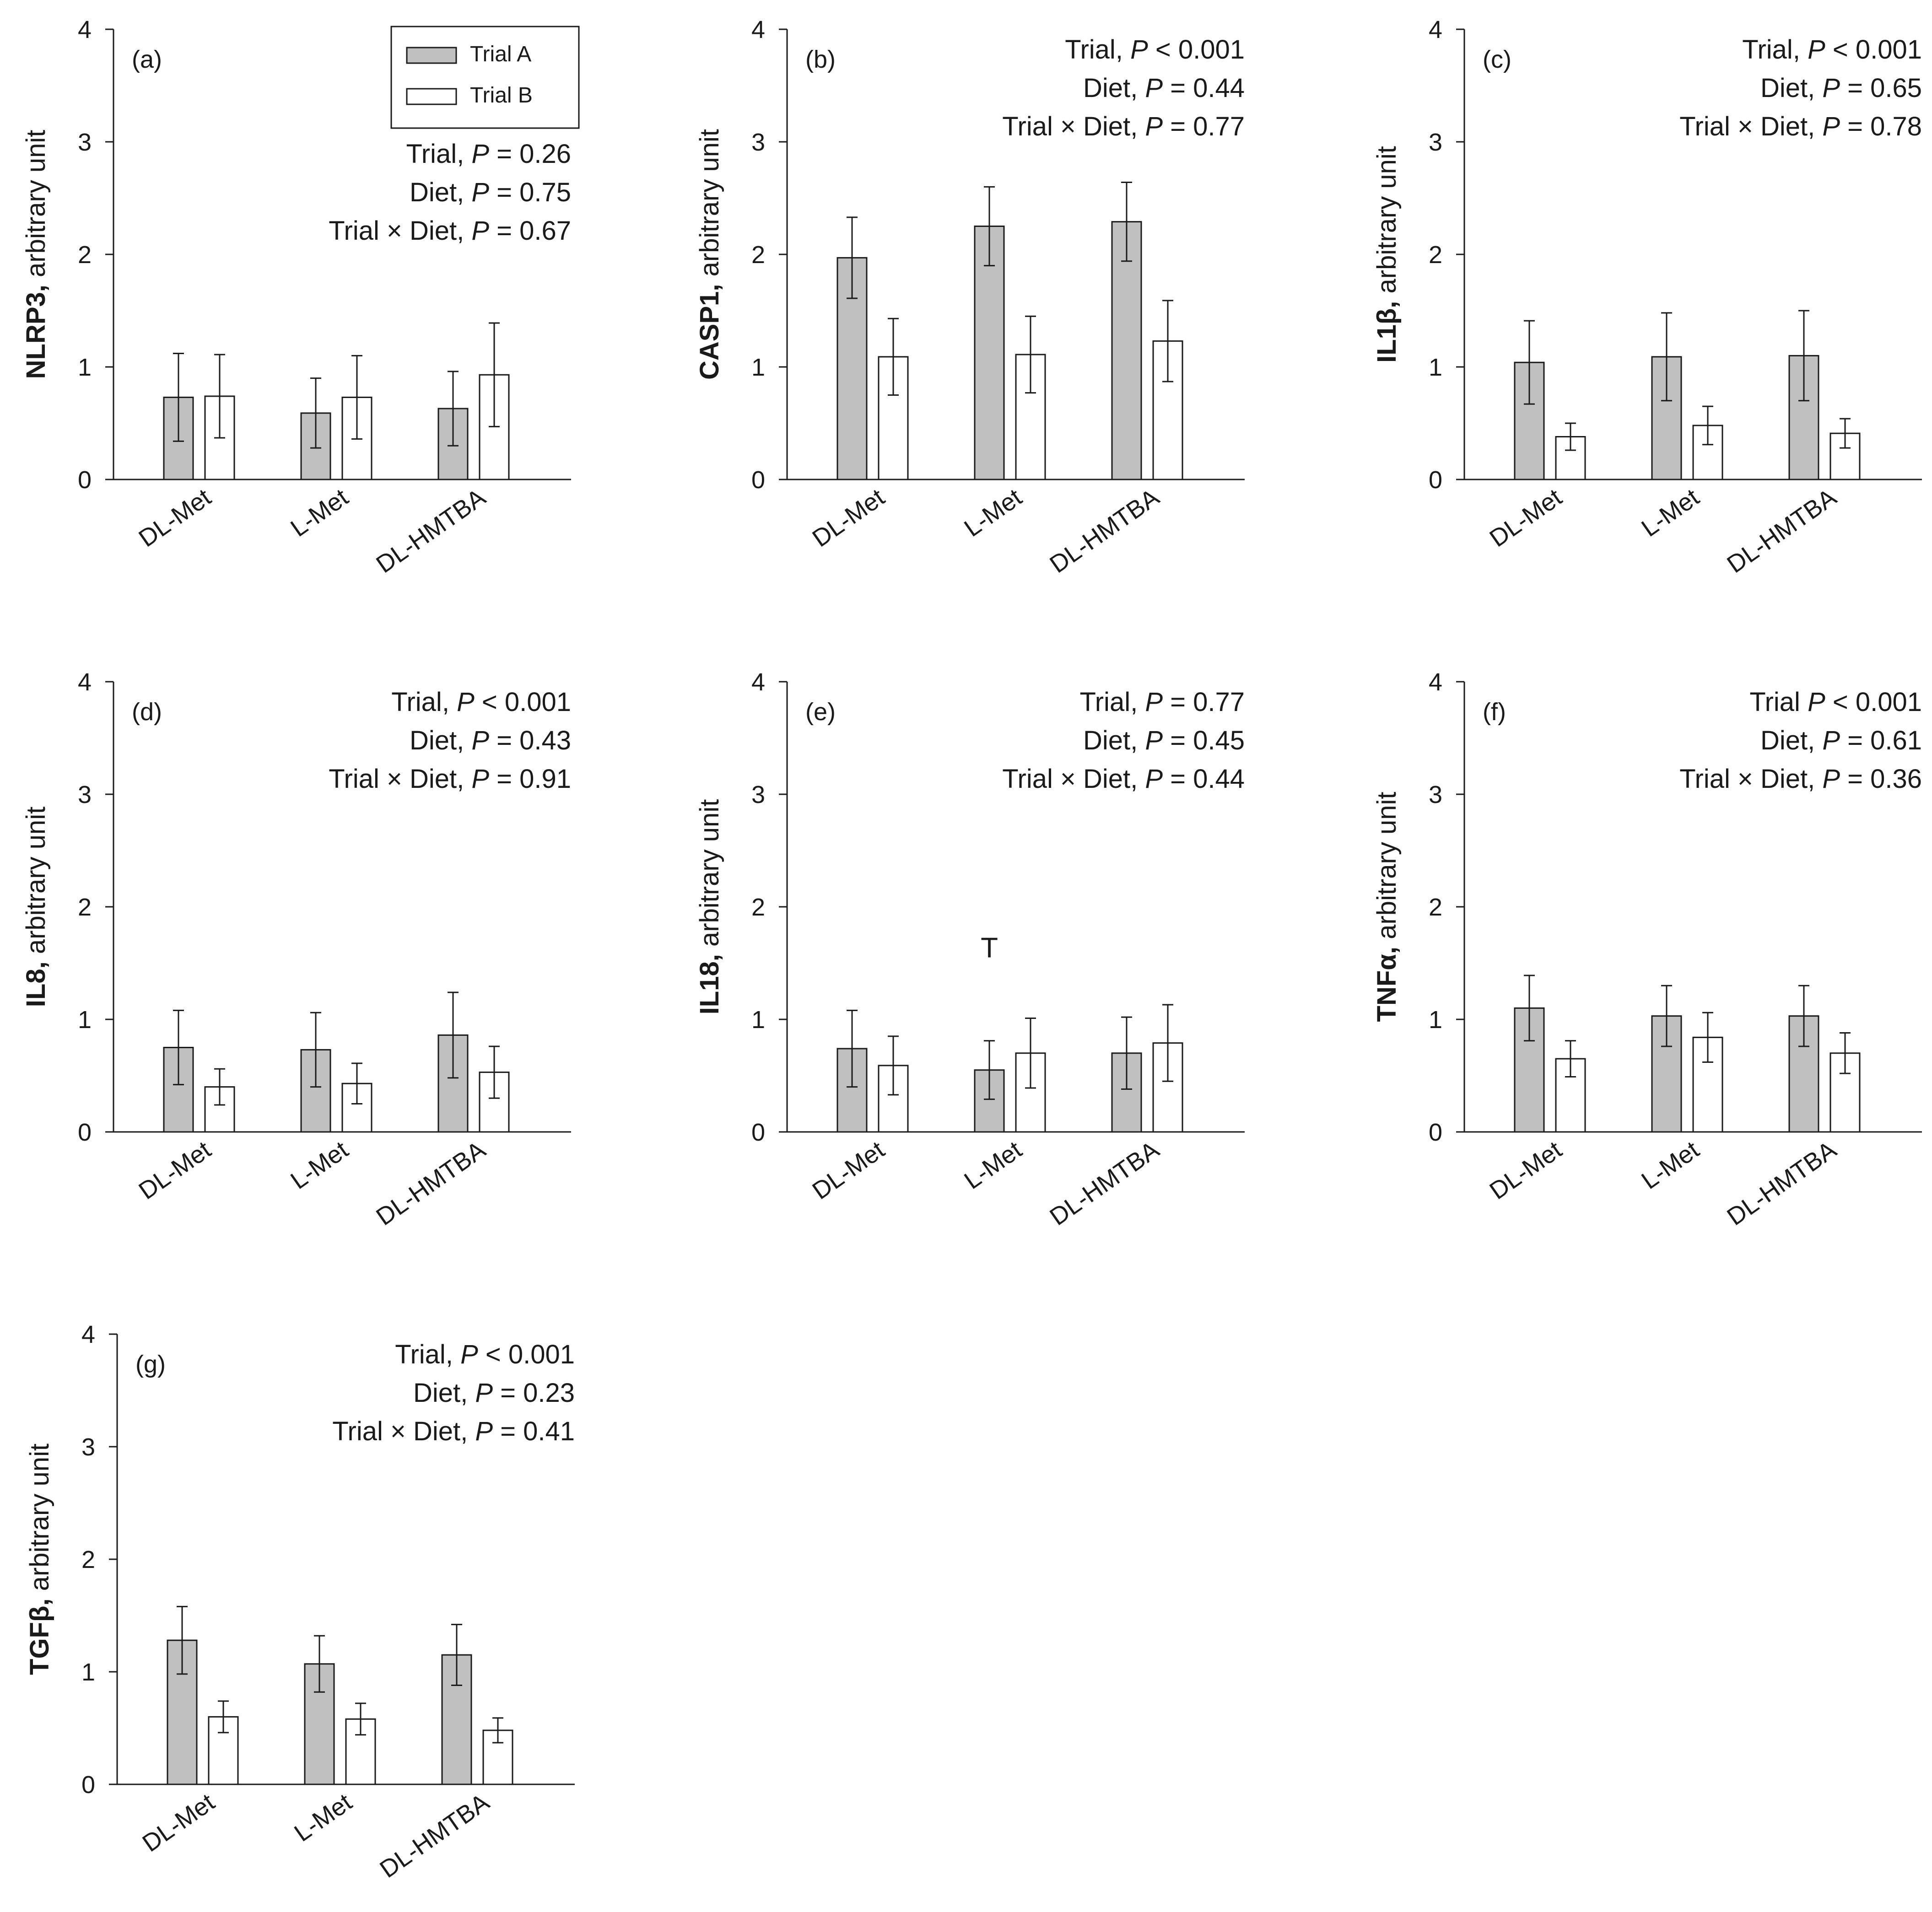 This screenshot has height=1912, width=1932. I want to click on y-axis-title-gene: IL1β,, so click(1387, 332).